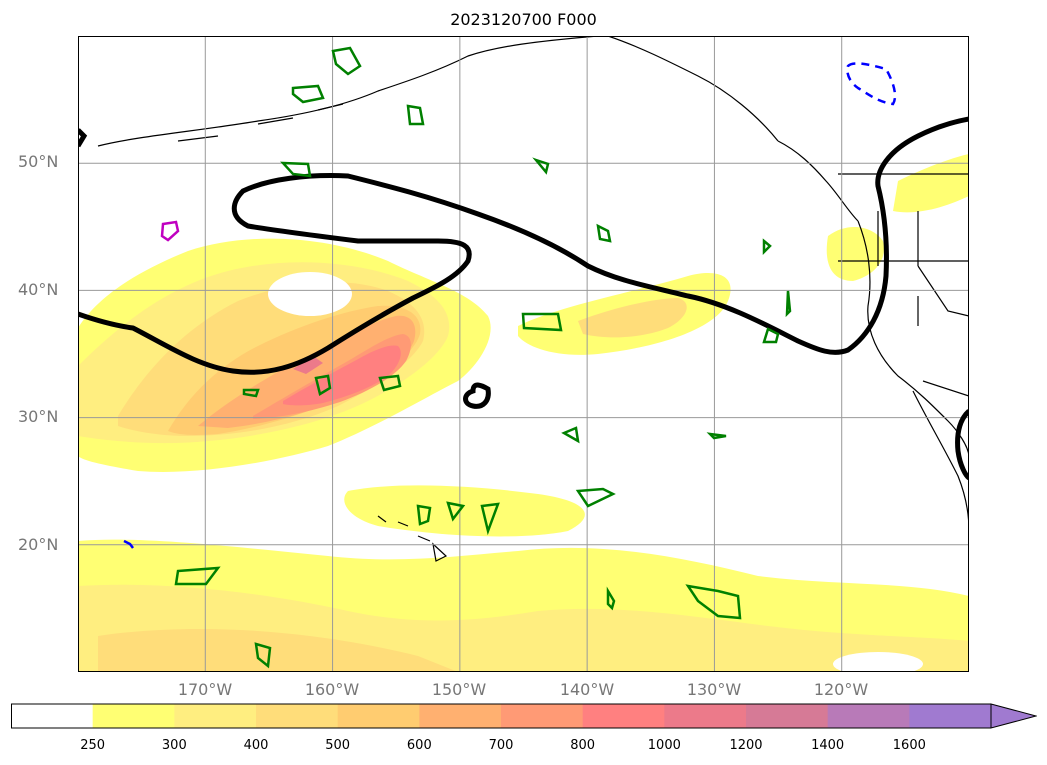 The width and height of the screenshot is (1047, 765). What do you see at coordinates (962, 445) in the screenshot?
I see `main-contour-edge-e` at bounding box center [962, 445].